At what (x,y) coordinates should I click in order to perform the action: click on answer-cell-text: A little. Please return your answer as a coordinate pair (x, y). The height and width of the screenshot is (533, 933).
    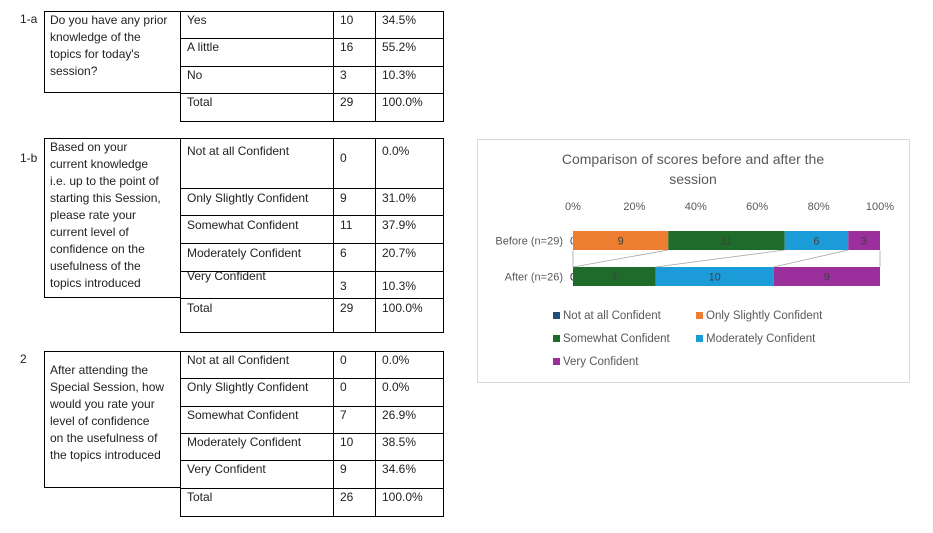
    Looking at the image, I should click on (203, 47).